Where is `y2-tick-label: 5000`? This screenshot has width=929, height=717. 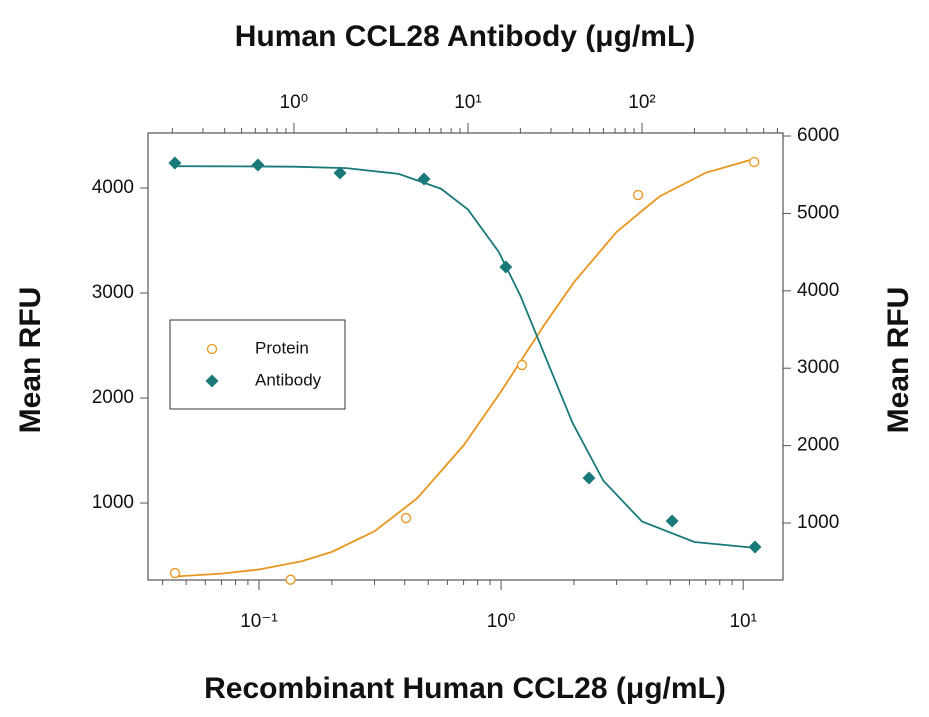 y2-tick-label: 5000 is located at coordinates (818, 212).